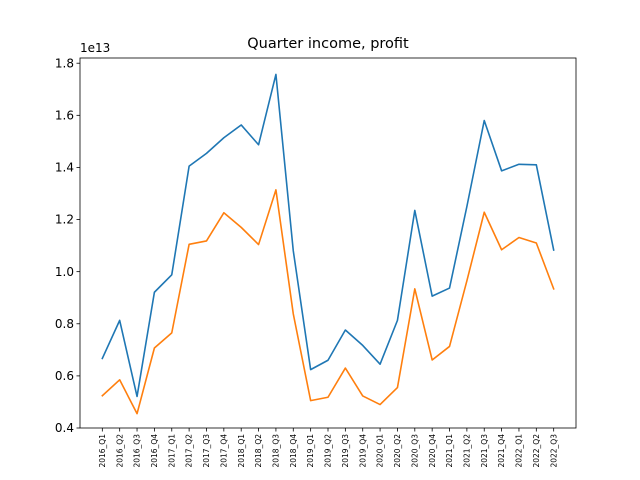 The width and height of the screenshot is (640, 480). I want to click on x-tick-label: 2022_Q2, so click(536, 451).